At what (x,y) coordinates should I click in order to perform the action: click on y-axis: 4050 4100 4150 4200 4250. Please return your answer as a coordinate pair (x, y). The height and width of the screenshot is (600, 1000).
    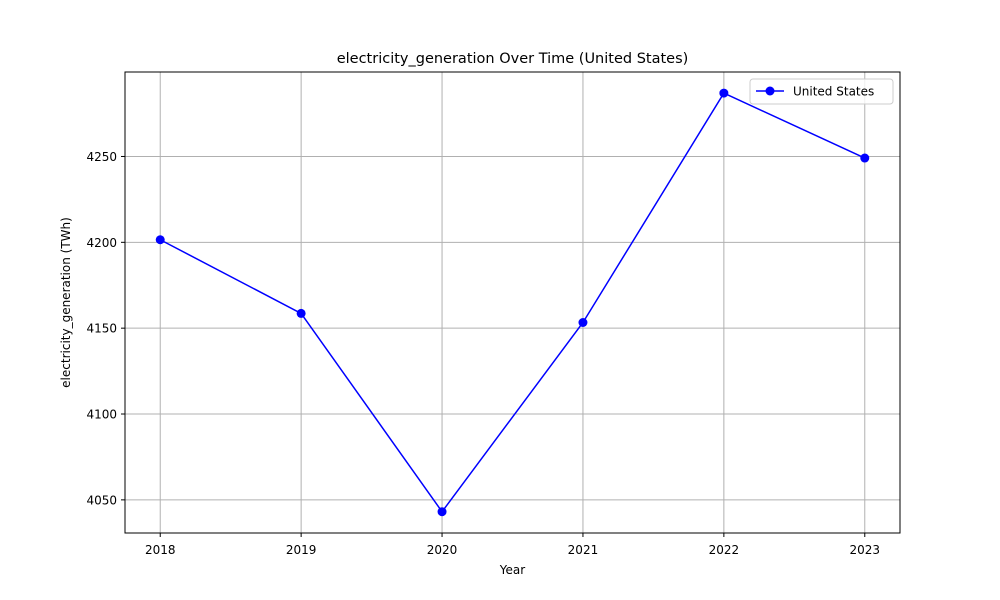
    Looking at the image, I should click on (105, 328).